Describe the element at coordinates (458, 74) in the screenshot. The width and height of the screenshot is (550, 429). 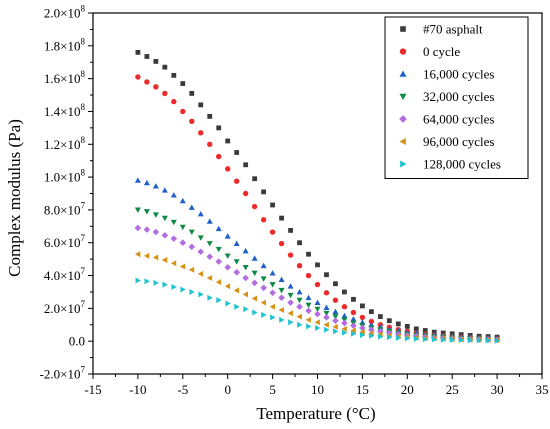
I see `legend-label: 16,000 cycles` at that location.